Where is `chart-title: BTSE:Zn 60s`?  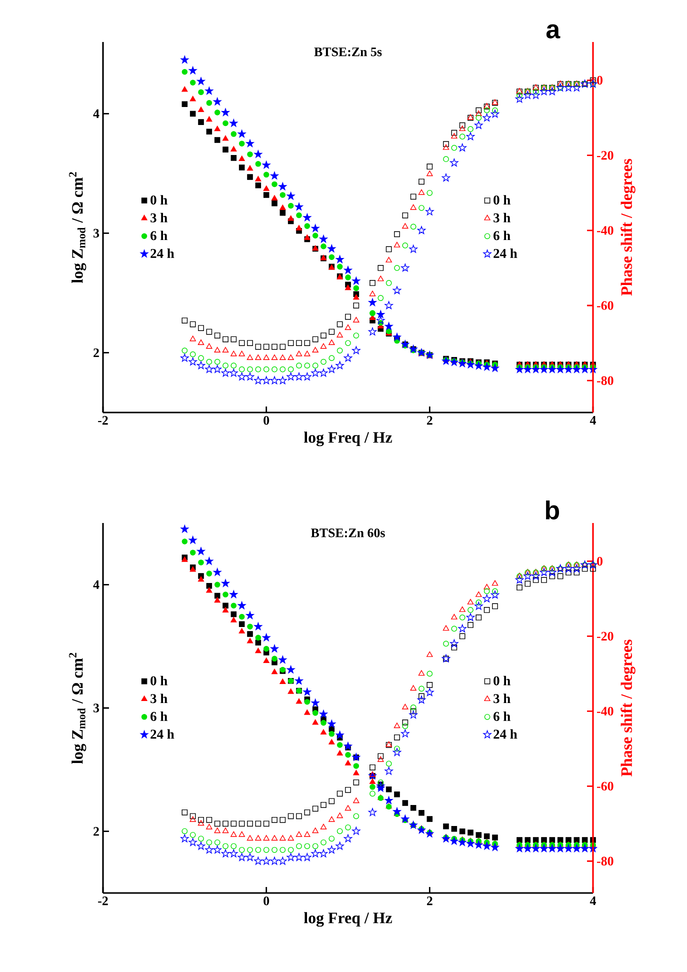 chart-title: BTSE:Zn 60s is located at coordinates (347, 533).